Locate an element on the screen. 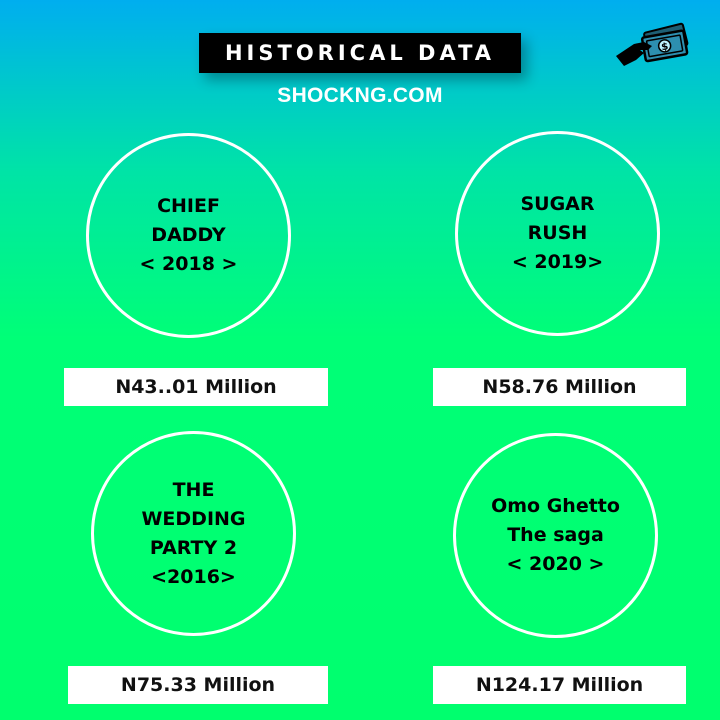 Image resolution: width=720 pixels, height=720 pixels. film-year: <2016> is located at coordinates (193, 576).